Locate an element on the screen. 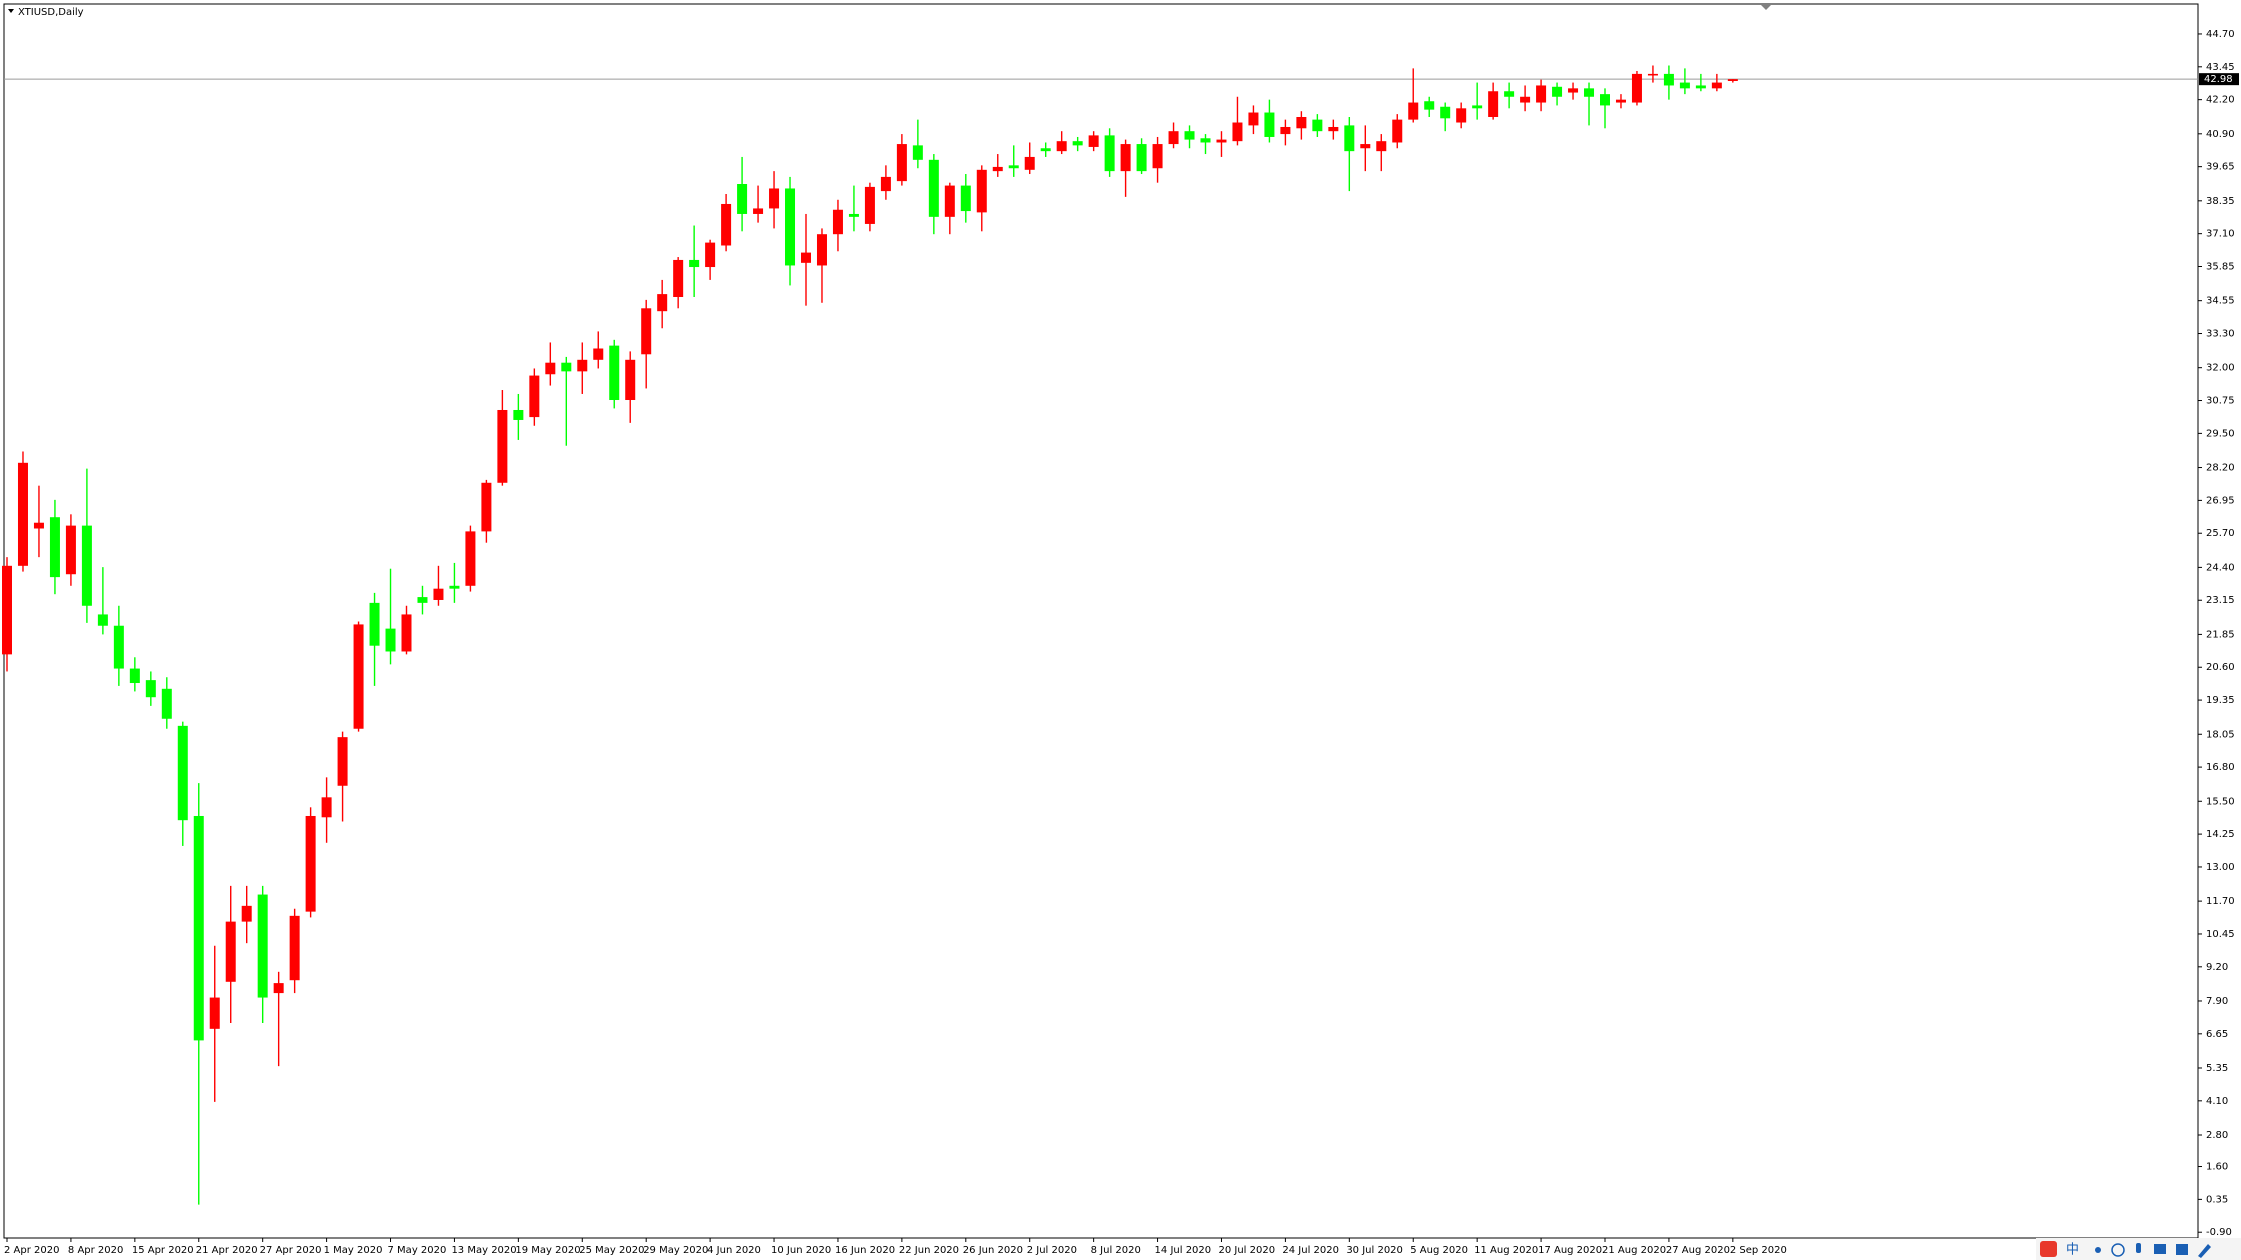 This screenshot has width=2241, height=1260. x-tick-label: 17 Aug 2020 is located at coordinates (1570, 1250).